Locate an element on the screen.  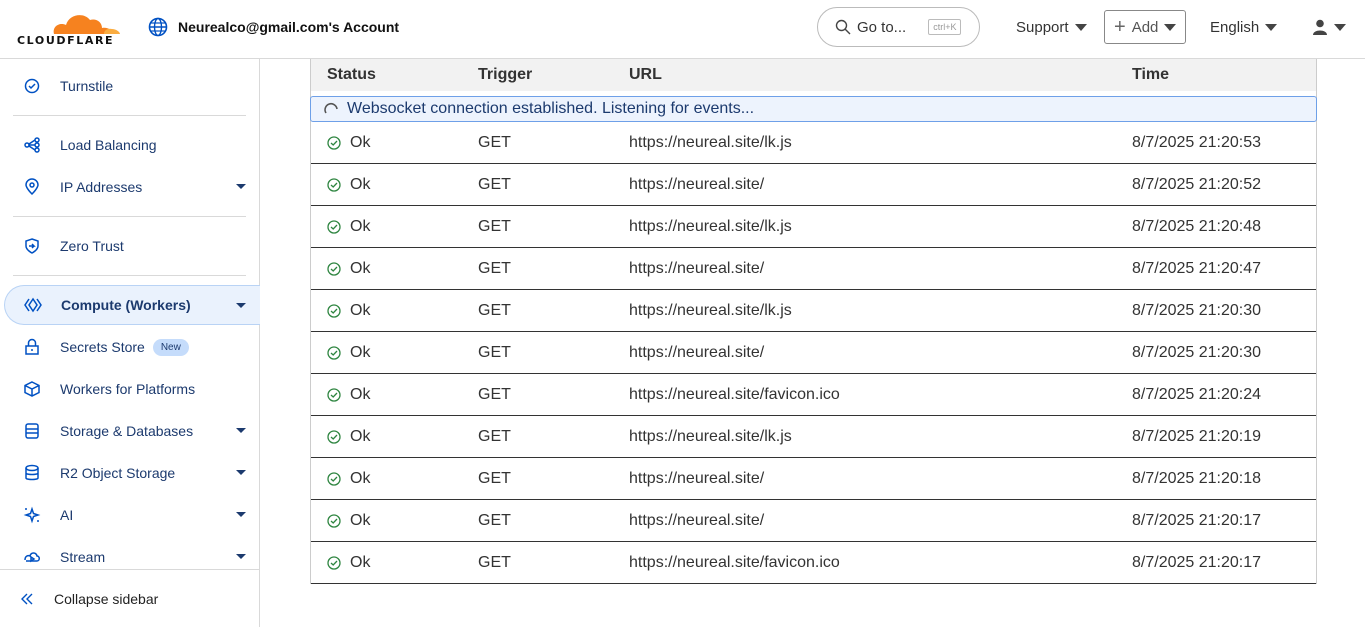
sidebar-item-storage-databases: Storage & Databases is located at coordinates (132, 431).